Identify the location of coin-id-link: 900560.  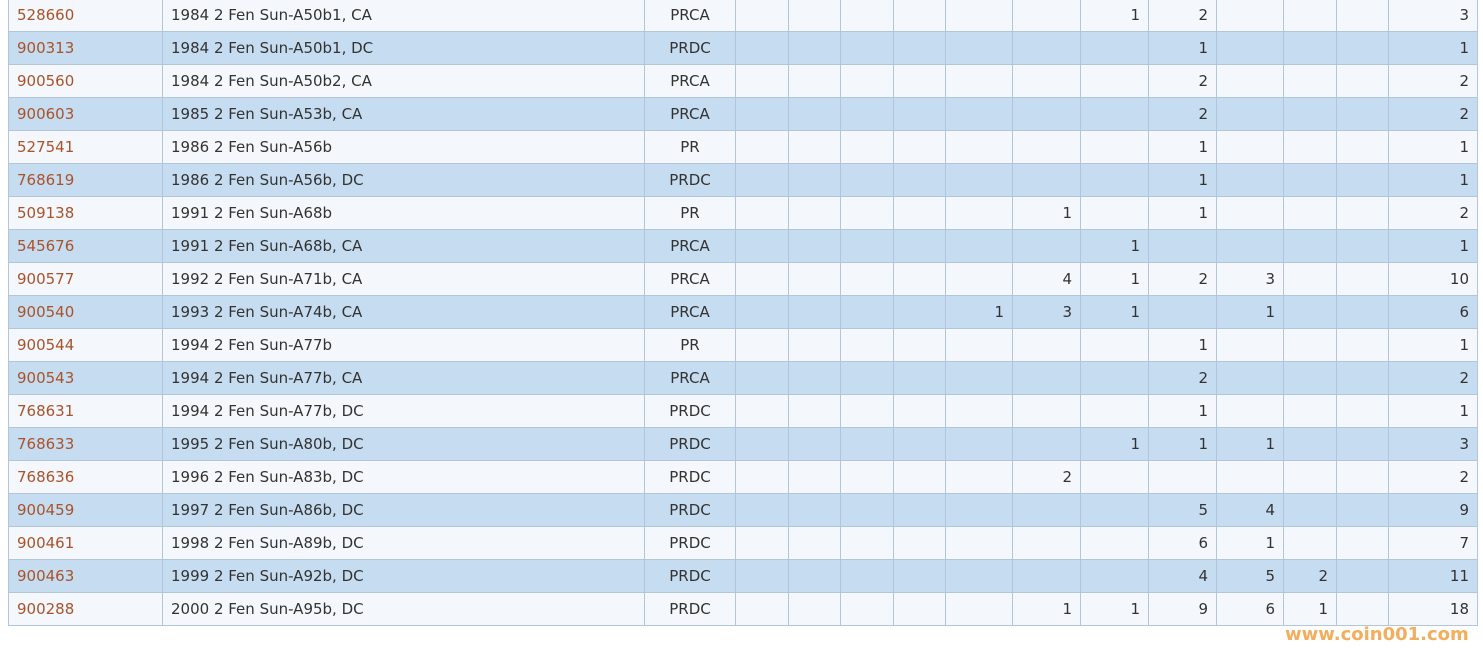
(85, 81).